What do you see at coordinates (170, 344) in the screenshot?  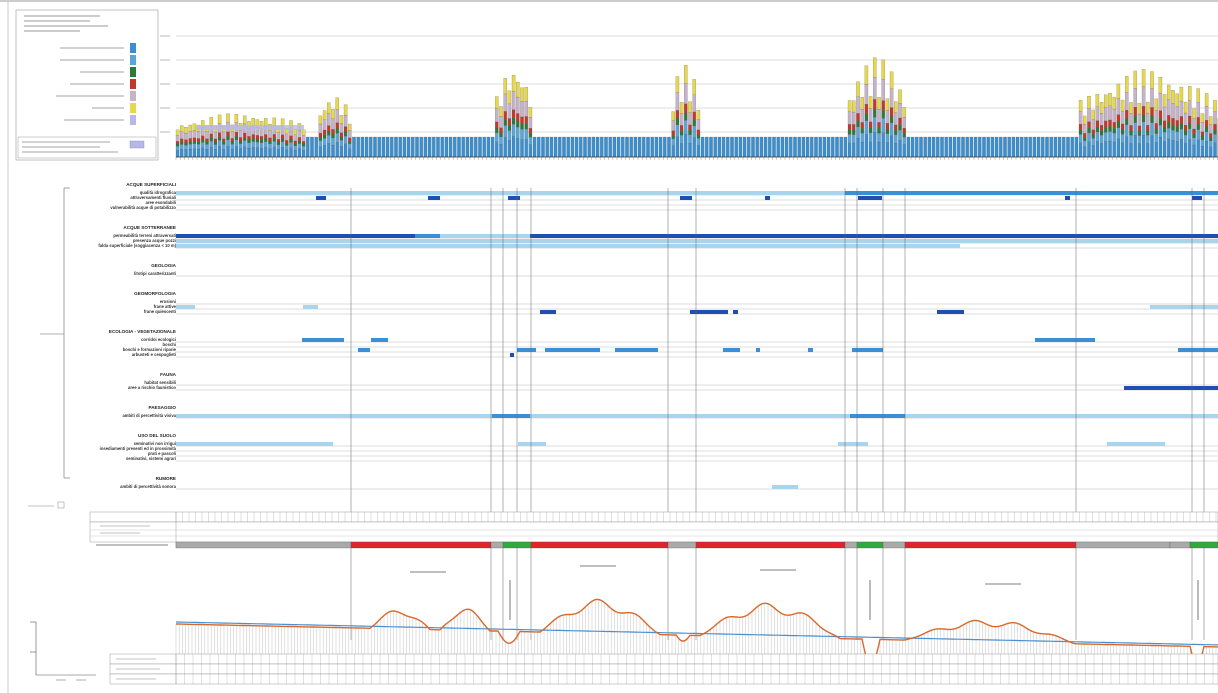 I see `row-label: boschi` at bounding box center [170, 344].